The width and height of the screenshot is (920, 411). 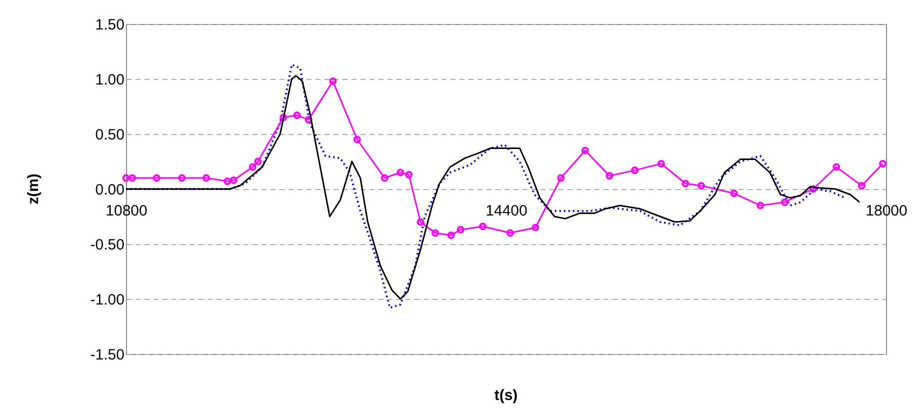 I want to click on x-axis-title: t(s), so click(x=506, y=395).